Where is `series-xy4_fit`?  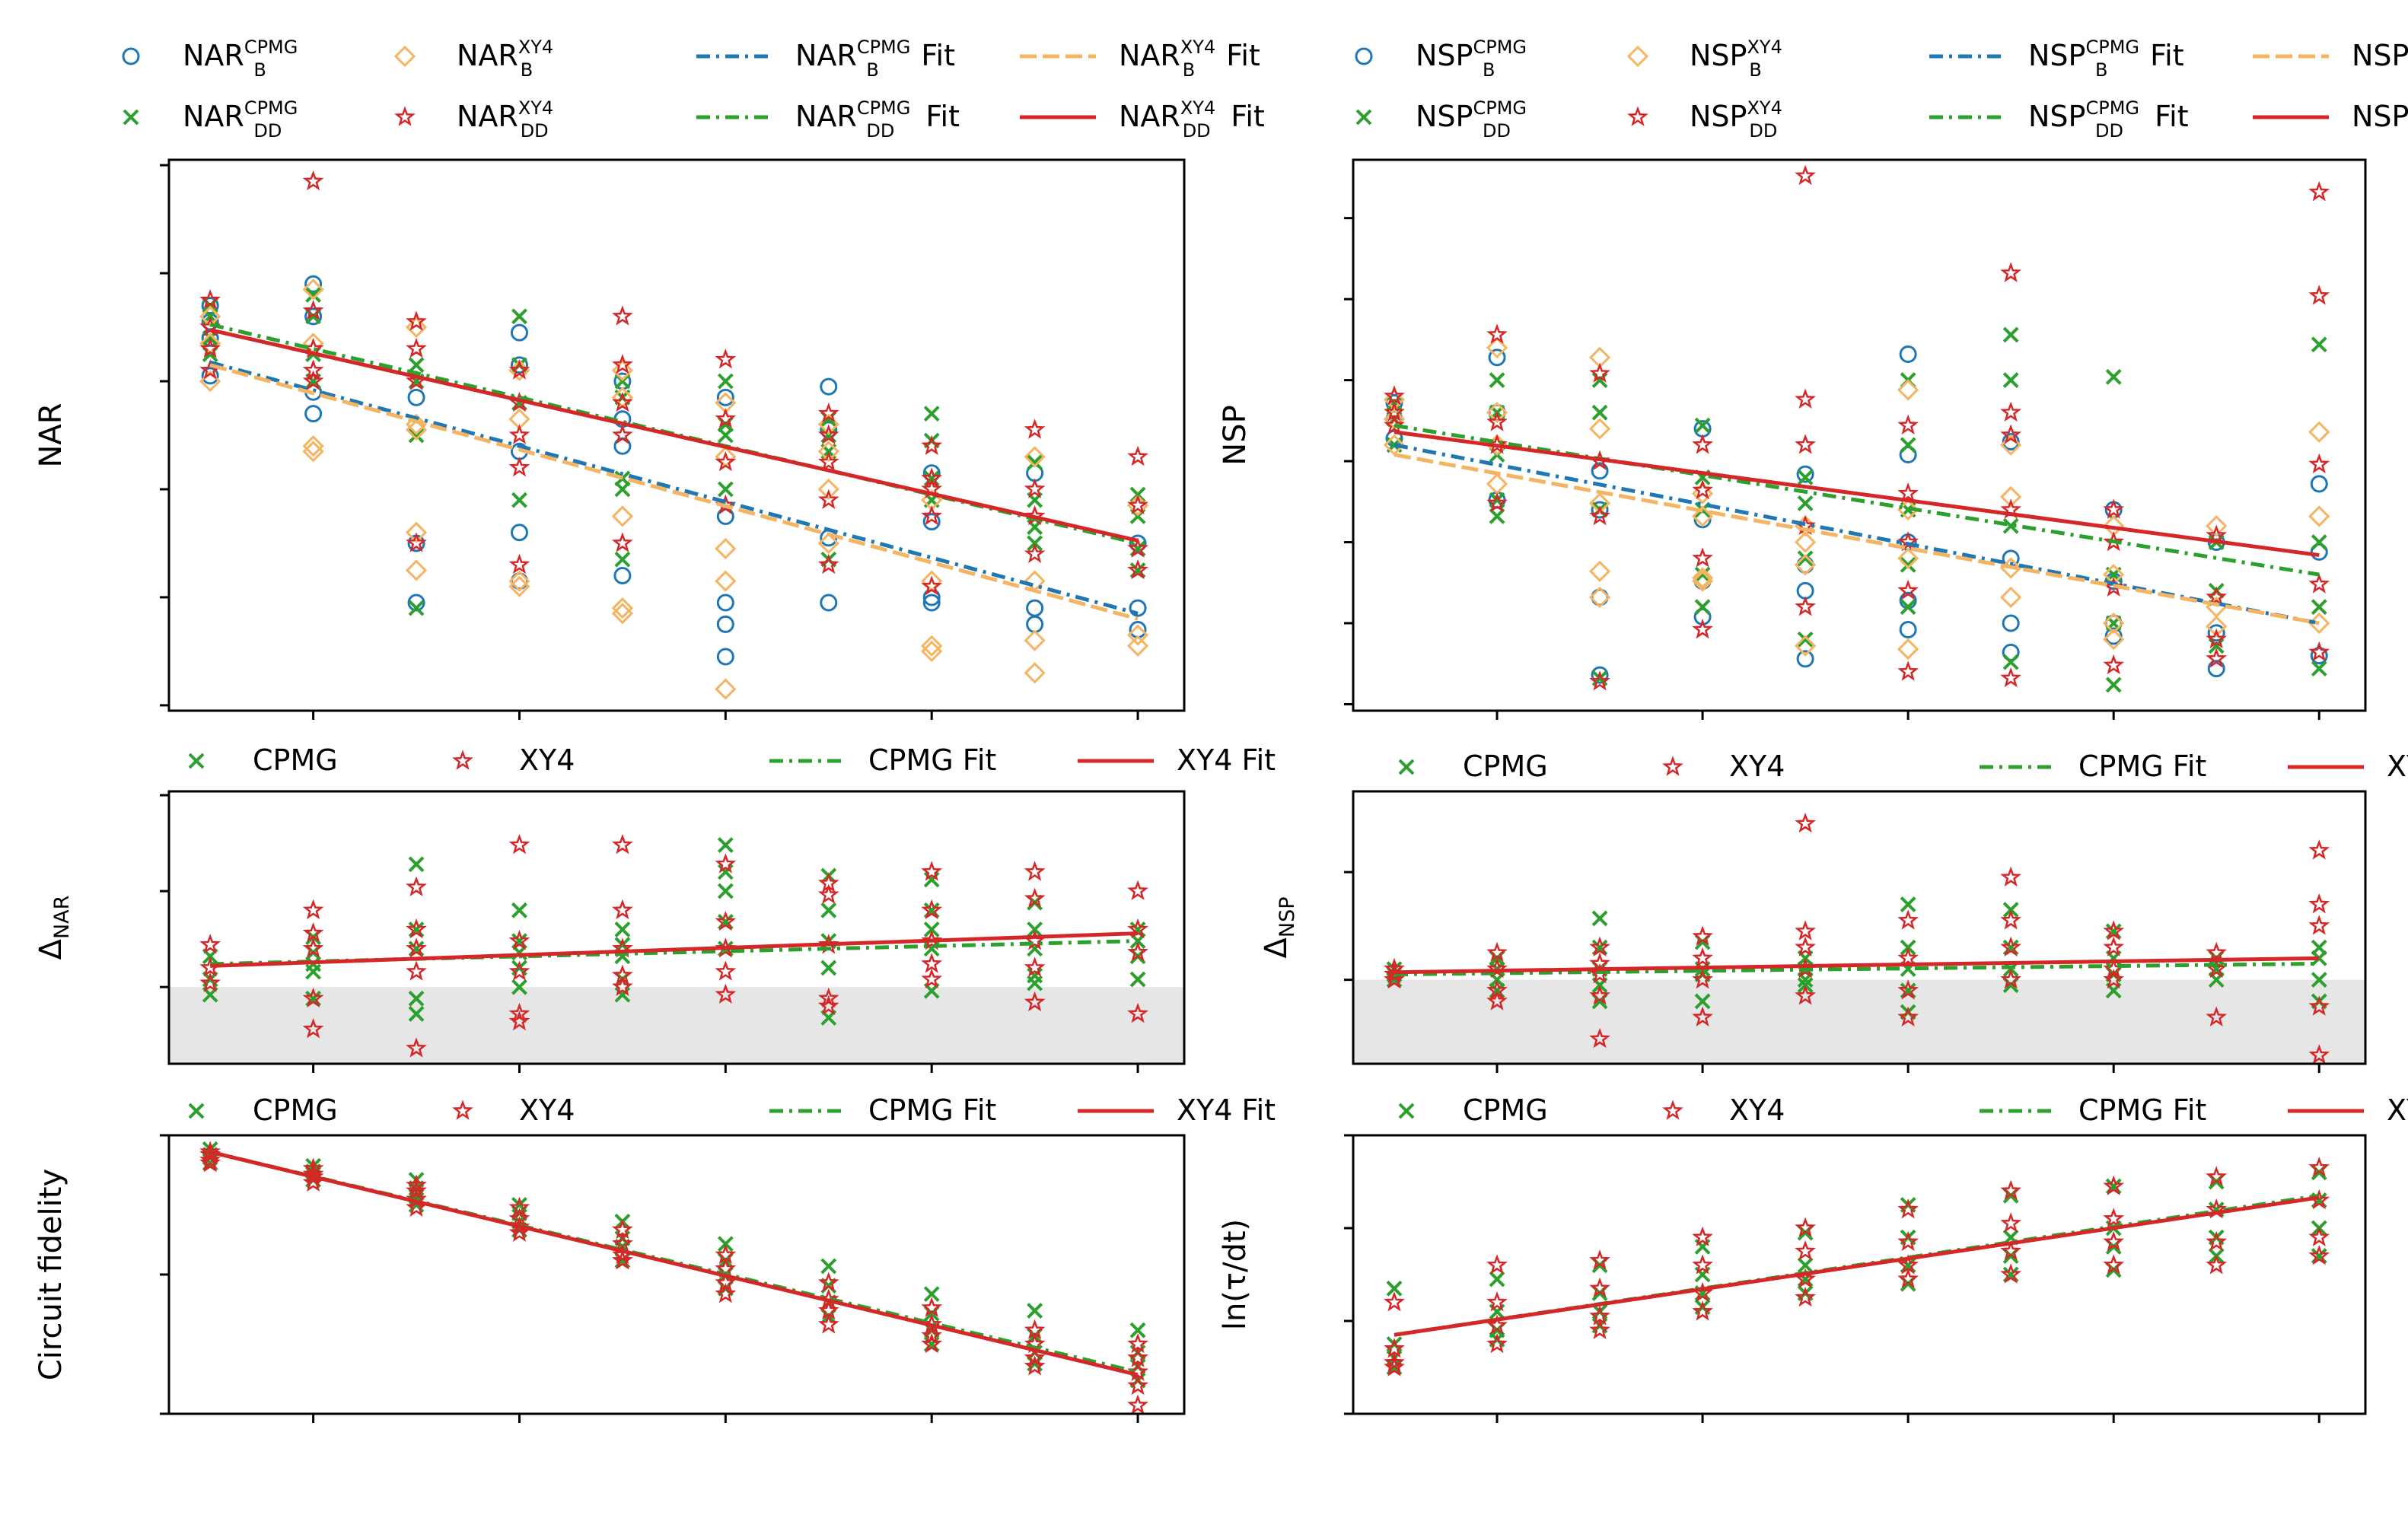 series-xy4_fit is located at coordinates (1857, 1266).